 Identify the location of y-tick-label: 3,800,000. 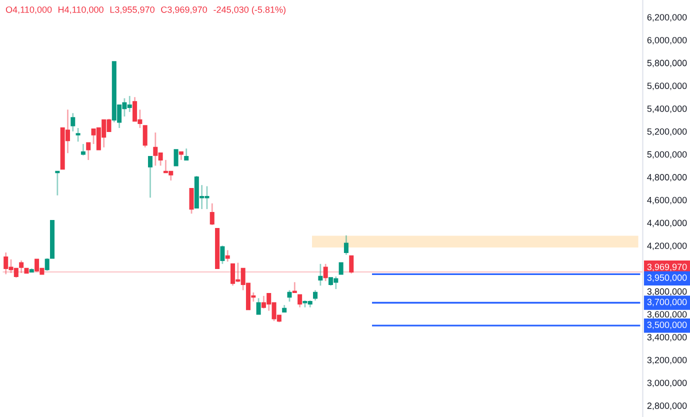
(667, 292).